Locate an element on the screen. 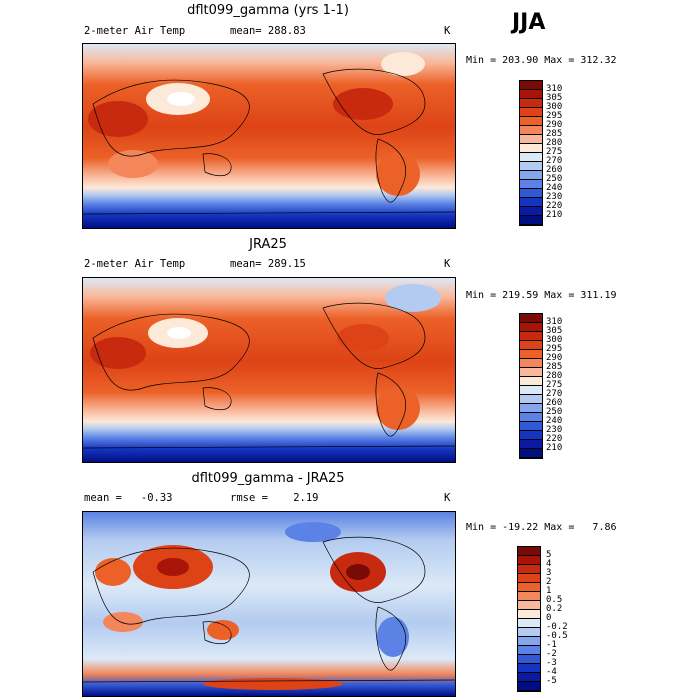  panel1-title: dflt099_gamma (yrs 1-1) is located at coordinates (268, 10).